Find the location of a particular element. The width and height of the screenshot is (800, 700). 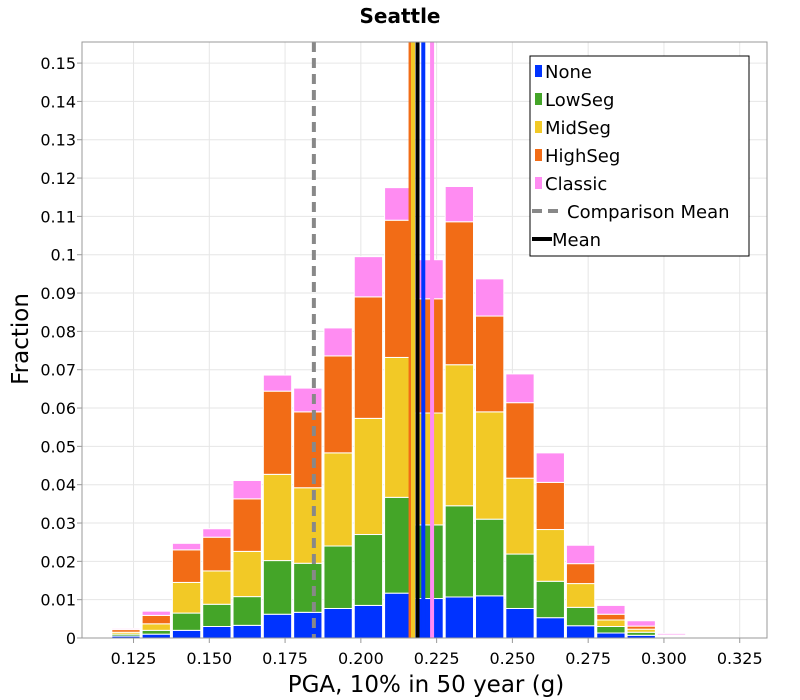

legend-box is located at coordinates (639, 156).